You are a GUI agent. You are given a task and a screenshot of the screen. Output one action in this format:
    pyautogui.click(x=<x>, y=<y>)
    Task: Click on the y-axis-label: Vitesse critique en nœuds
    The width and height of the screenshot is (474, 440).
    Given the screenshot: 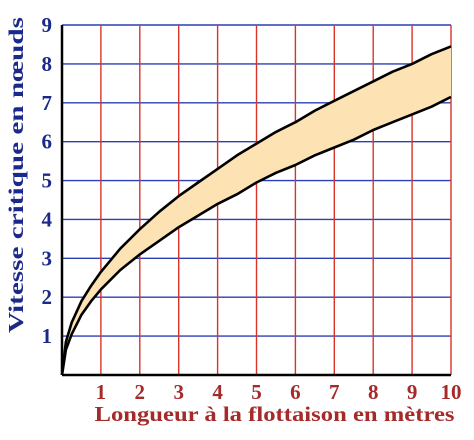 What is the action you would take?
    pyautogui.click(x=16, y=175)
    